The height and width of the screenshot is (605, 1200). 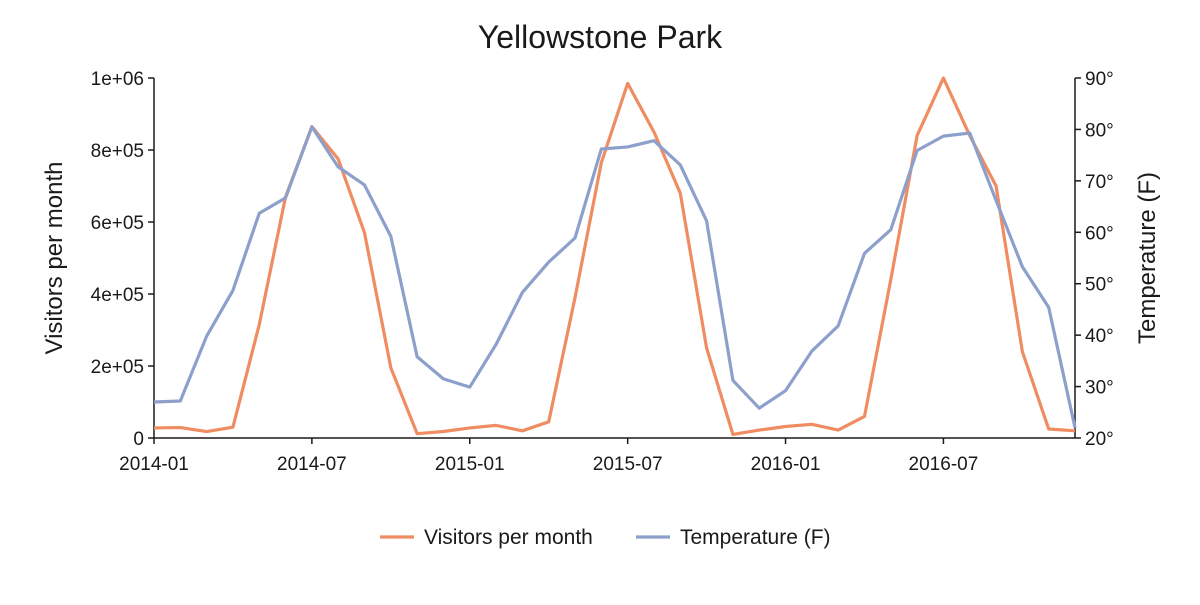 What do you see at coordinates (1099, 388) in the screenshot?
I see `y-right-tick-label: 30°` at bounding box center [1099, 388].